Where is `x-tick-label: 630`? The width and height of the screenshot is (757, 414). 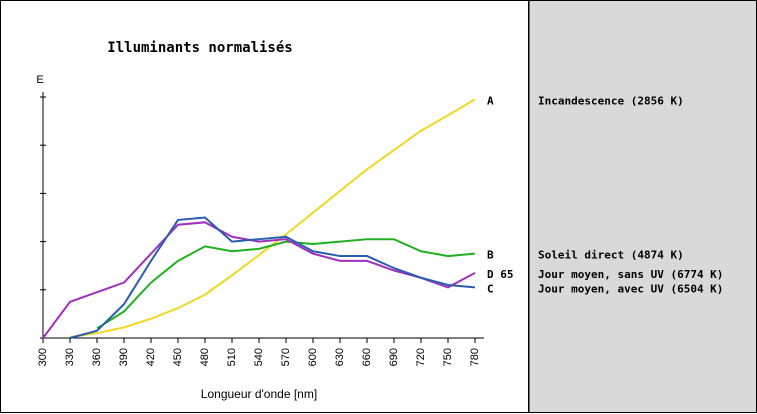
x-tick-label: 630 is located at coordinates (340, 357).